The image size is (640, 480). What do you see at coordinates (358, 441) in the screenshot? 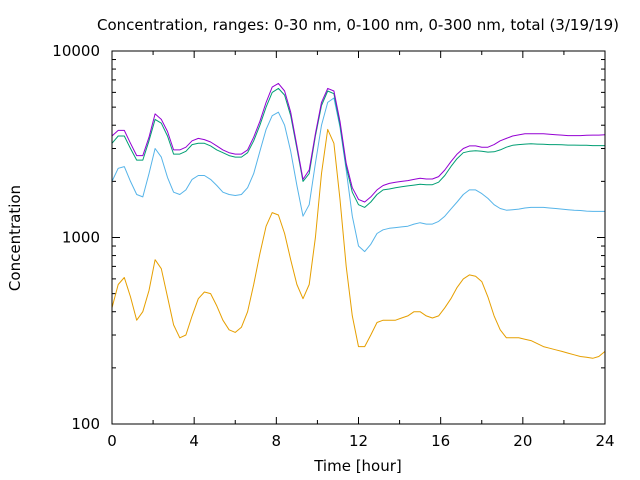
I see `x-tick-label-12: 12` at bounding box center [358, 441].